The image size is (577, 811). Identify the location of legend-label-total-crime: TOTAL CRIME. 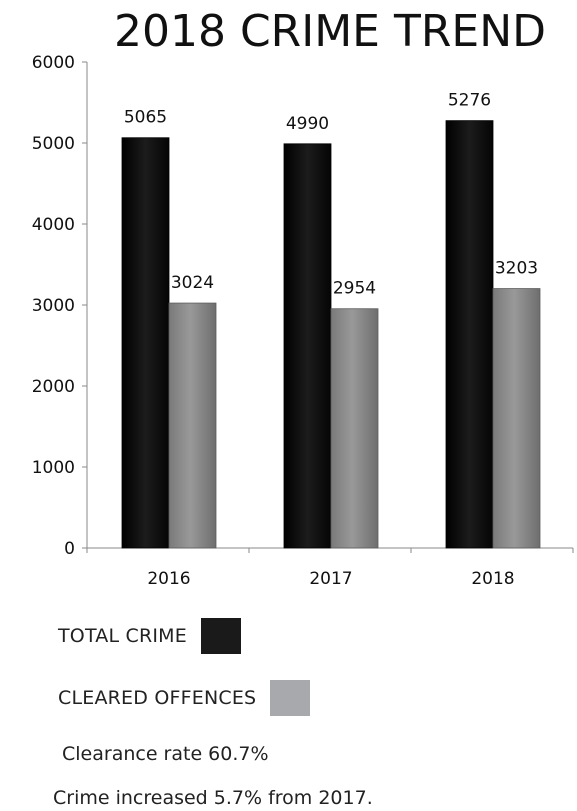
(122, 636).